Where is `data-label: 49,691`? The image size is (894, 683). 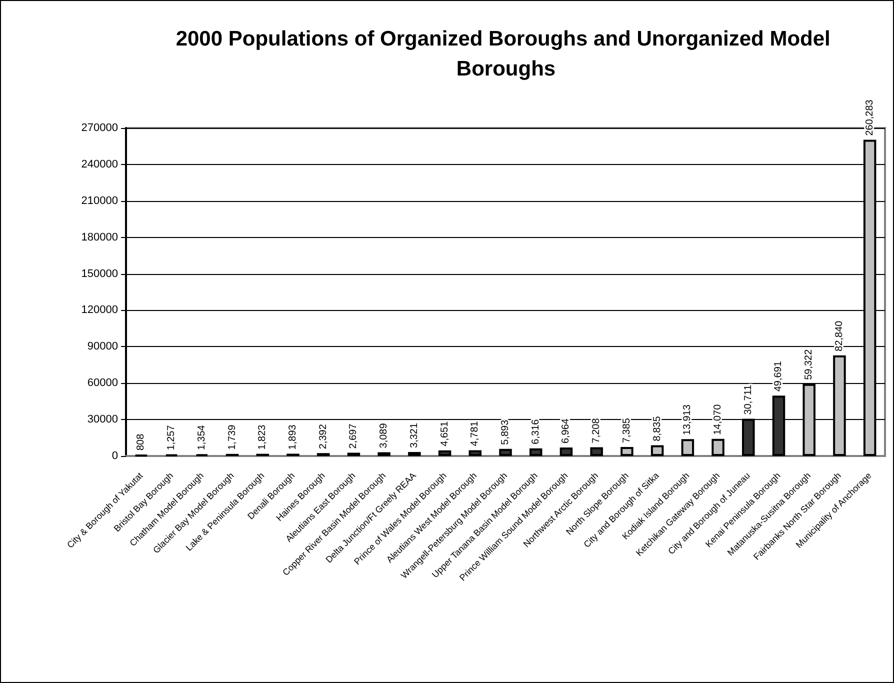
data-label: 49,691 is located at coordinates (778, 376).